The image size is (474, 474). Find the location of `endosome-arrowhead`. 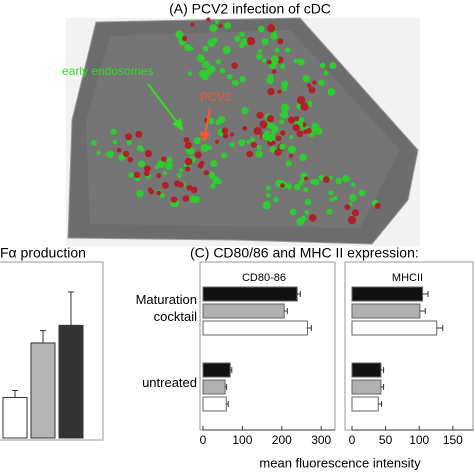

endosome-arrowhead is located at coordinates (177, 124).